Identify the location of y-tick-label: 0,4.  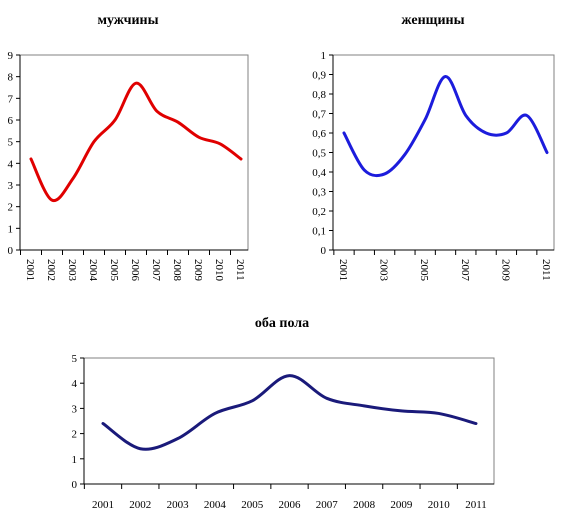
(319, 173).